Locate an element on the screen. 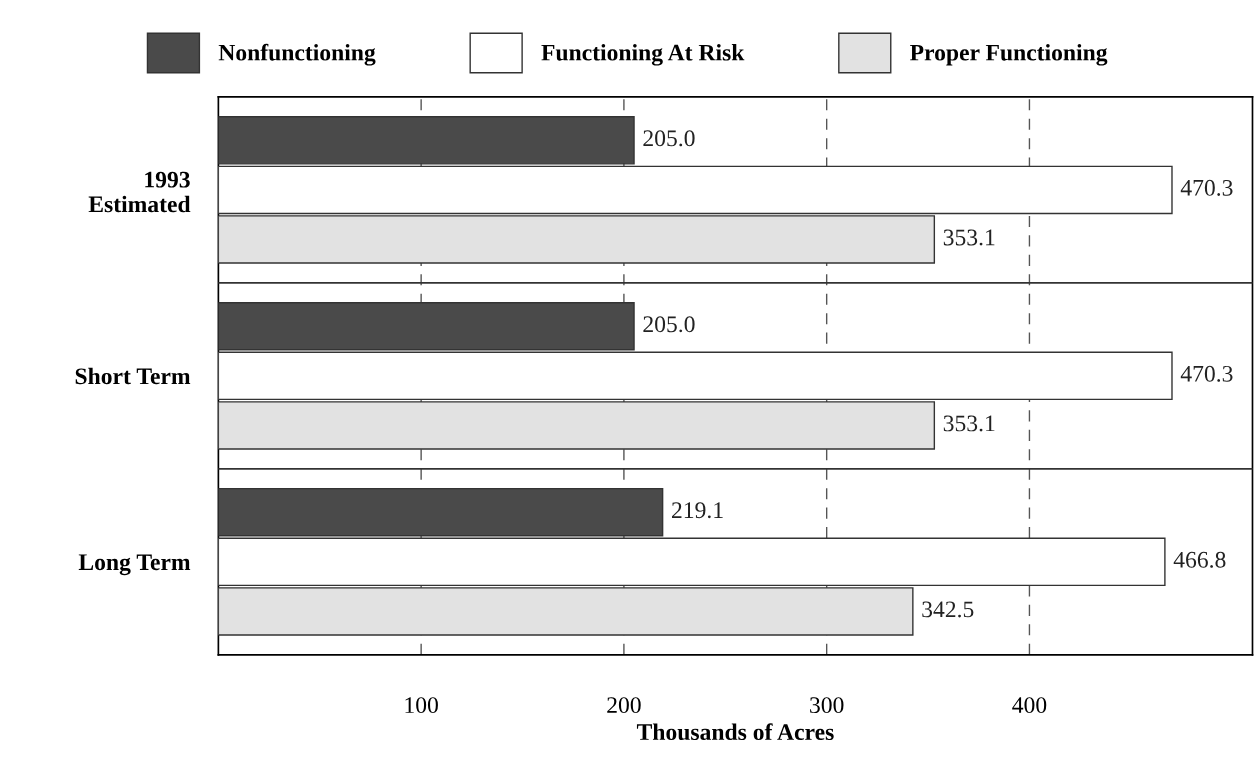 This screenshot has height=757, width=1255. y-tick-label: 1993 Estimated is located at coordinates (139, 192).